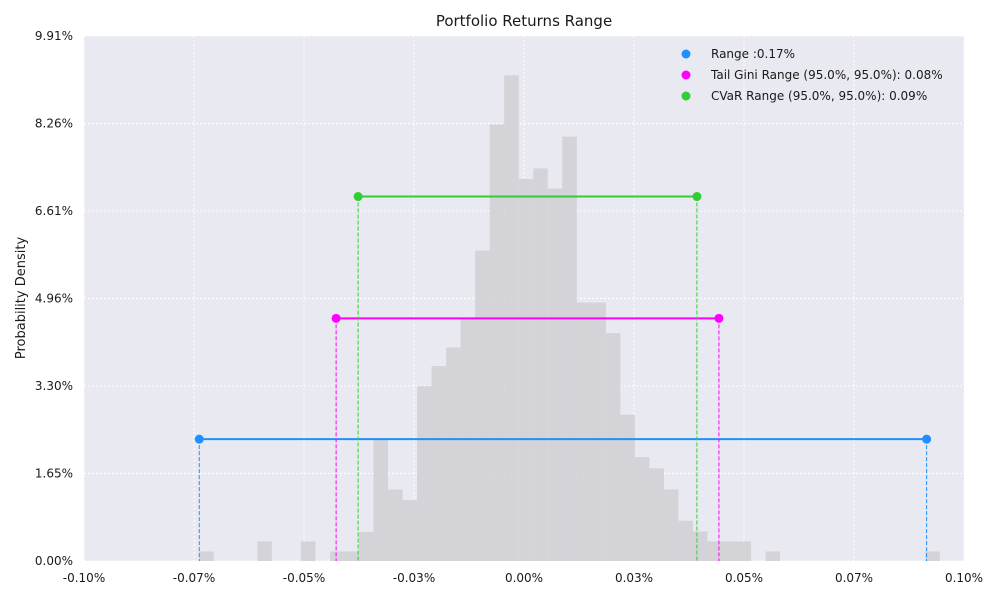 This screenshot has height=600, width=1000. Describe the element at coordinates (854, 578) in the screenshot. I see `x-tick-label: 0.07%` at that location.